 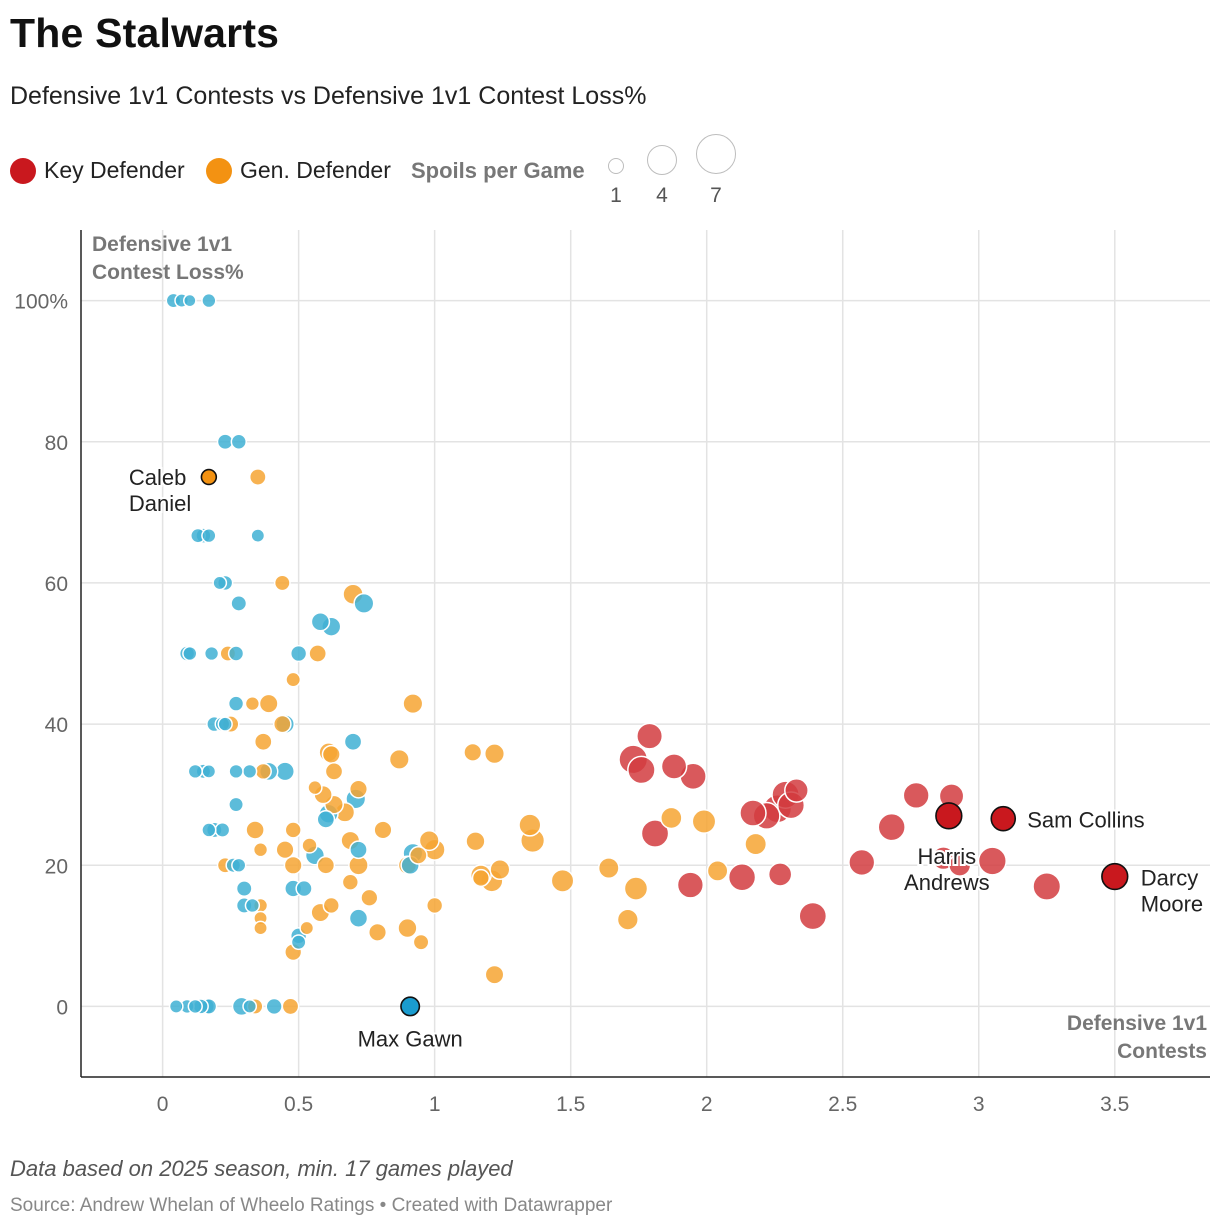 What do you see at coordinates (707, 1104) in the screenshot?
I see `x-tick-label: 2` at bounding box center [707, 1104].